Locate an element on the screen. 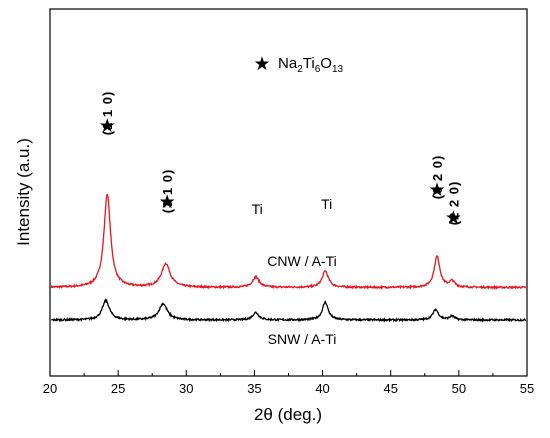 The height and width of the screenshot is (438, 550). x-tick-label: 25 is located at coordinates (118, 388).